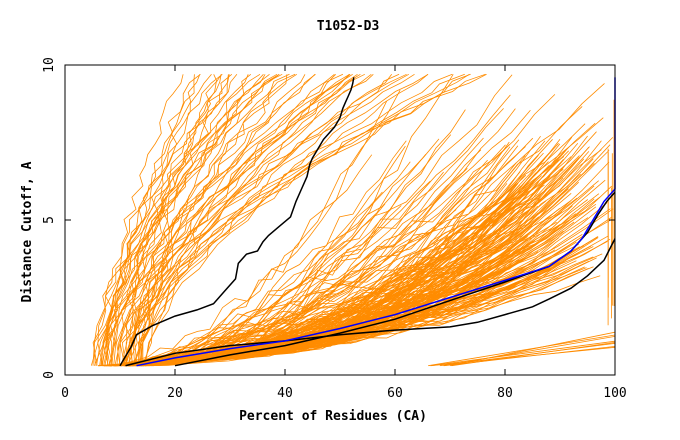 Image resolution: width=680 pixels, height=440 pixels. Describe the element at coordinates (614, 393) in the screenshot. I see `x-tick-label: 100` at that location.